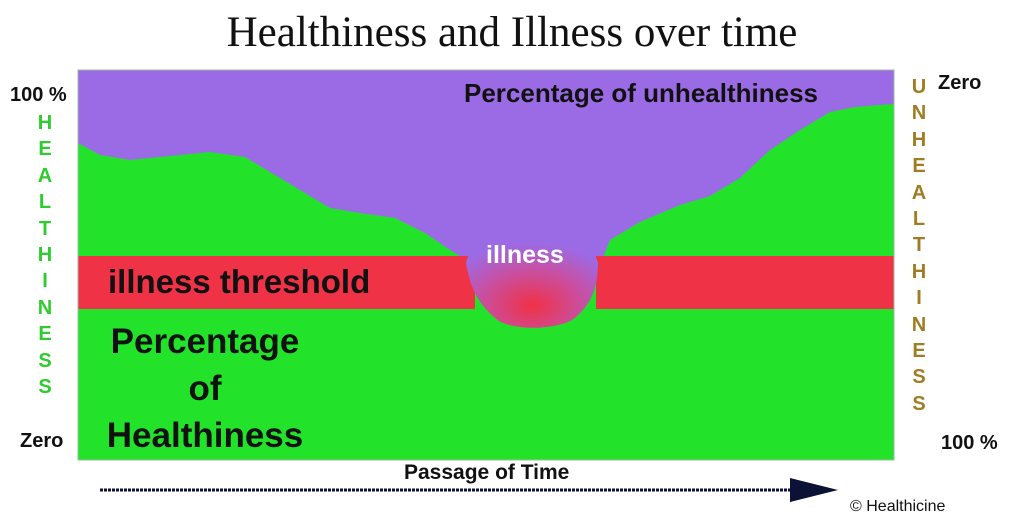 The height and width of the screenshot is (530, 1024). Describe the element at coordinates (38, 95) in the screenshot. I see `left-top-label: 100 %` at that location.